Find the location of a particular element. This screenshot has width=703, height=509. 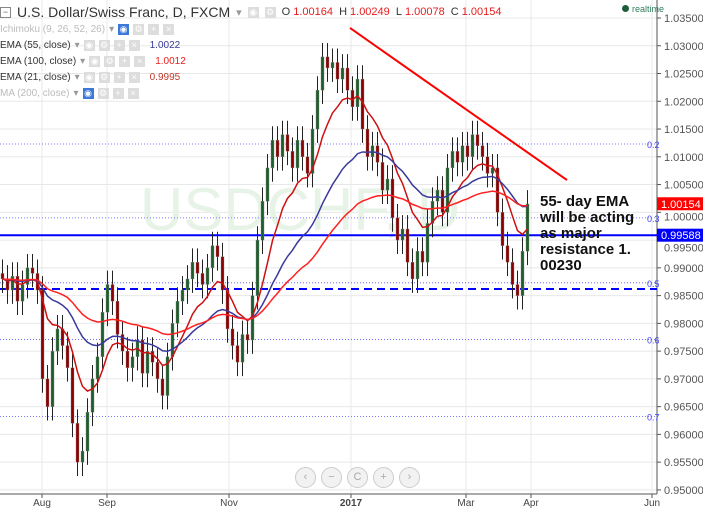

indicator-row: EMA (100, close) ▾ ◉ ⚙ + × 1.0012 is located at coordinates (252, 61).